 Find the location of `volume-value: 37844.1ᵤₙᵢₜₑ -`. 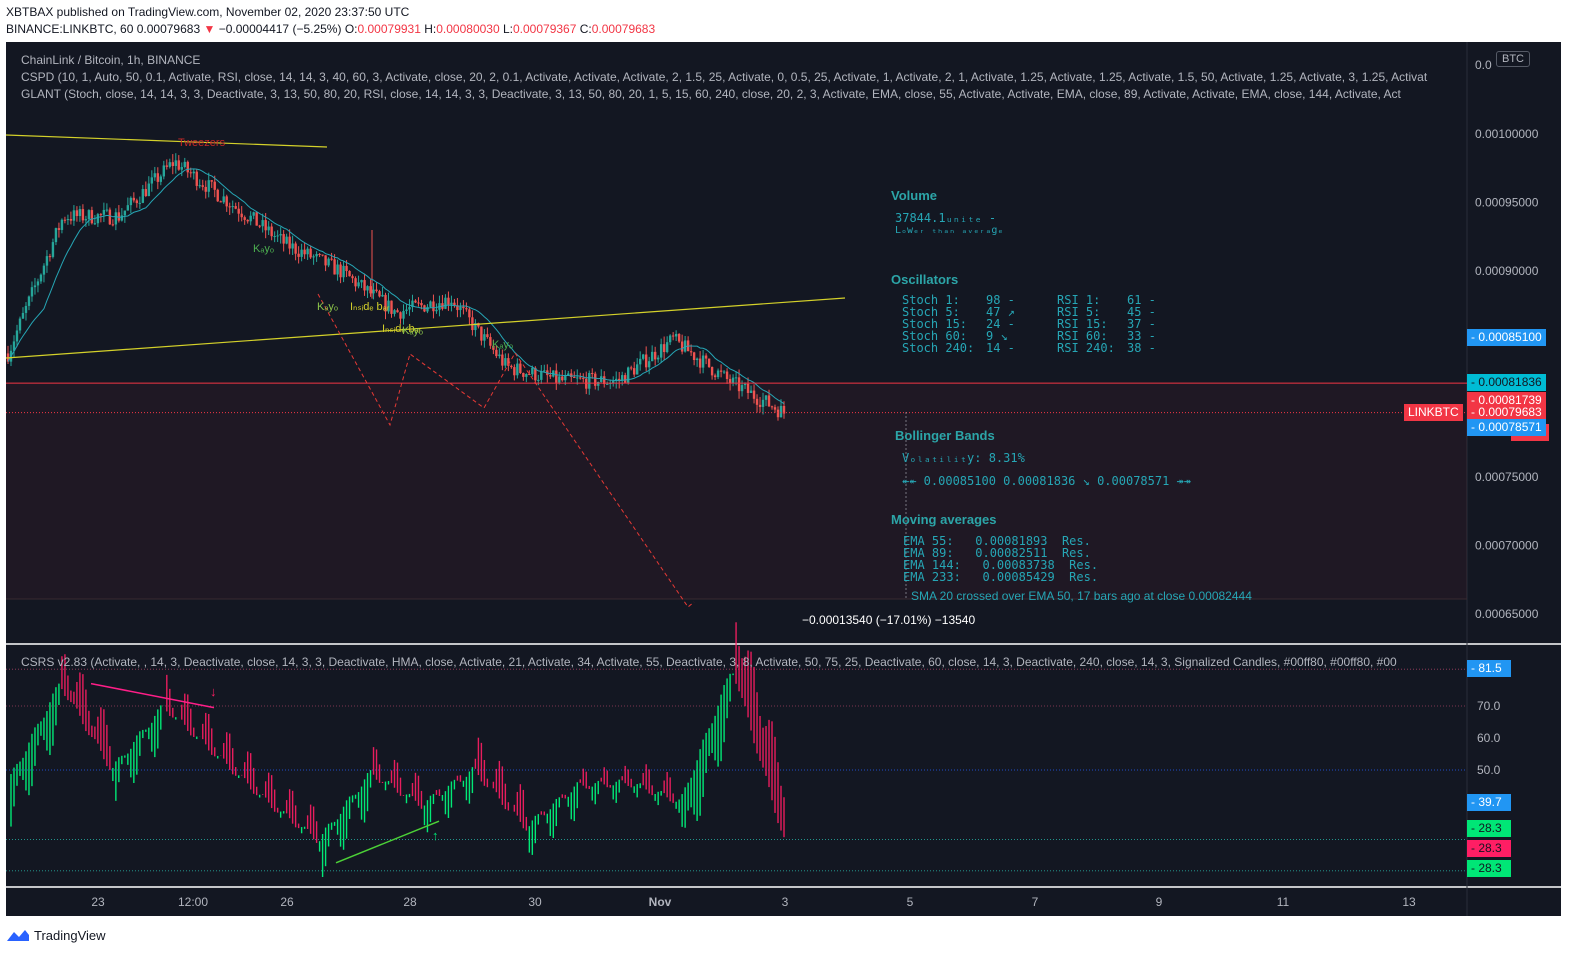

volume-value: 37844.1ᵤₙᵢₜₑ - is located at coordinates (946, 218).